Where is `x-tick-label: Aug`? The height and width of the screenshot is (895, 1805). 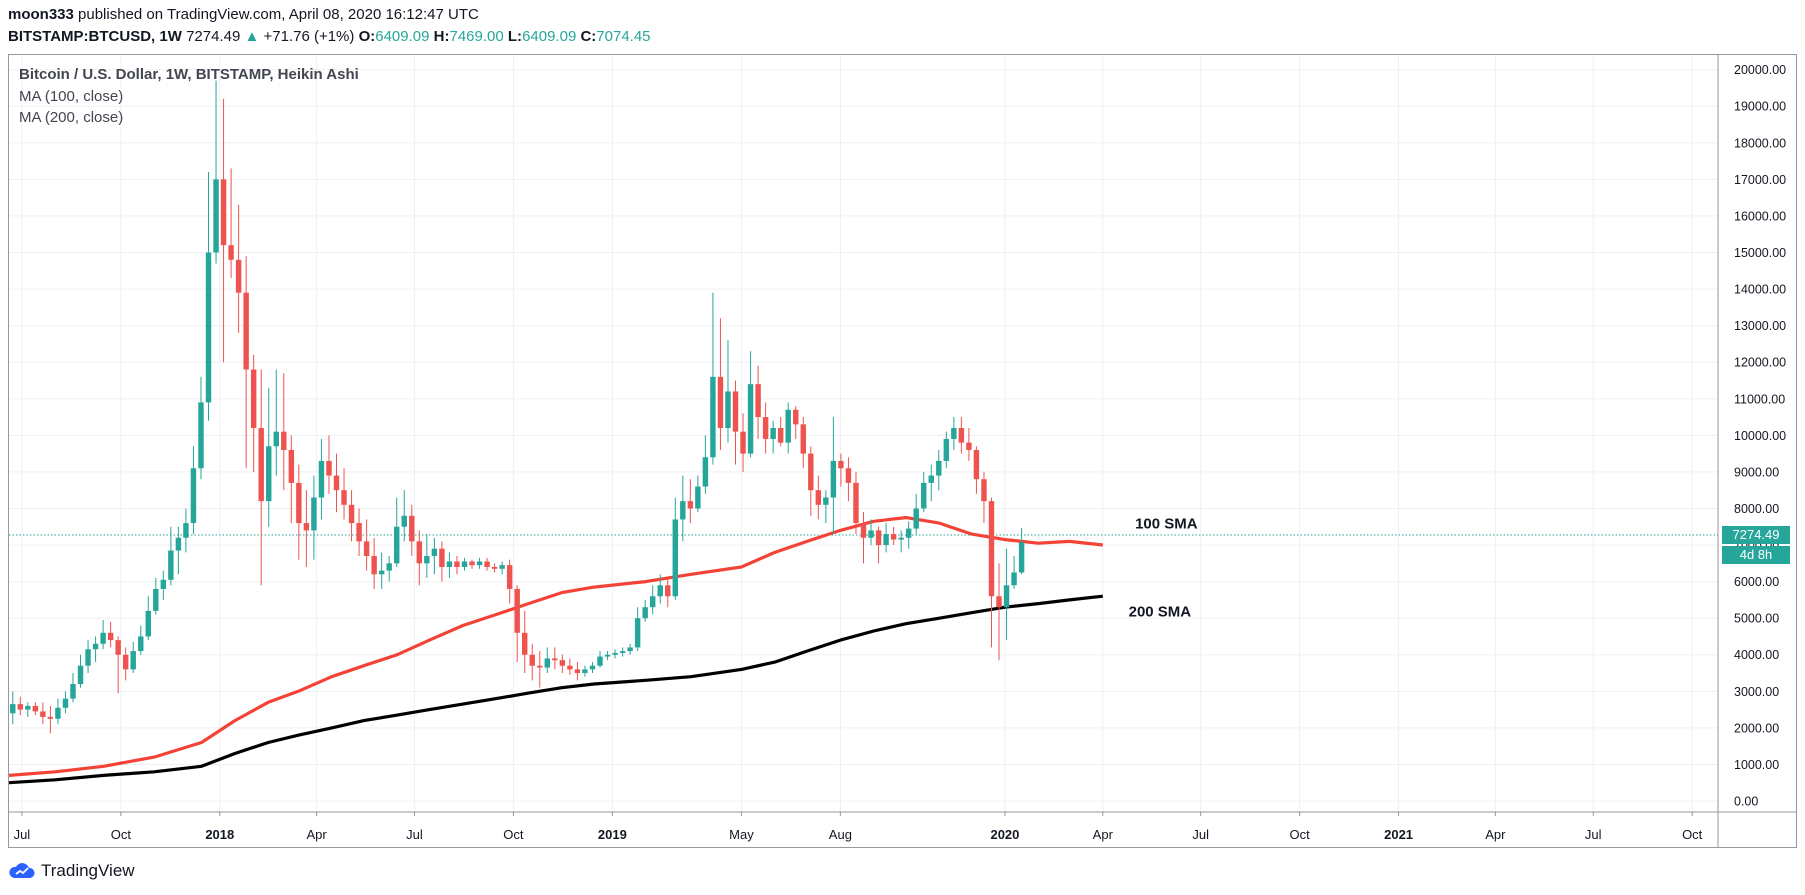 x-tick-label: Aug is located at coordinates (840, 834).